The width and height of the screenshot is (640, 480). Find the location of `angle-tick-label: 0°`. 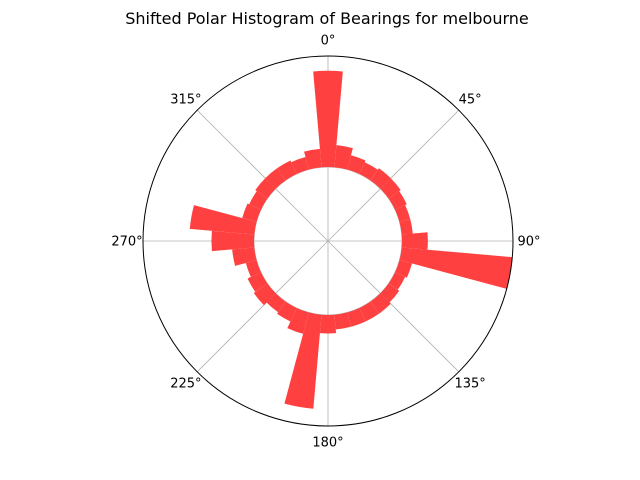

angle-tick-label: 0° is located at coordinates (328, 41).